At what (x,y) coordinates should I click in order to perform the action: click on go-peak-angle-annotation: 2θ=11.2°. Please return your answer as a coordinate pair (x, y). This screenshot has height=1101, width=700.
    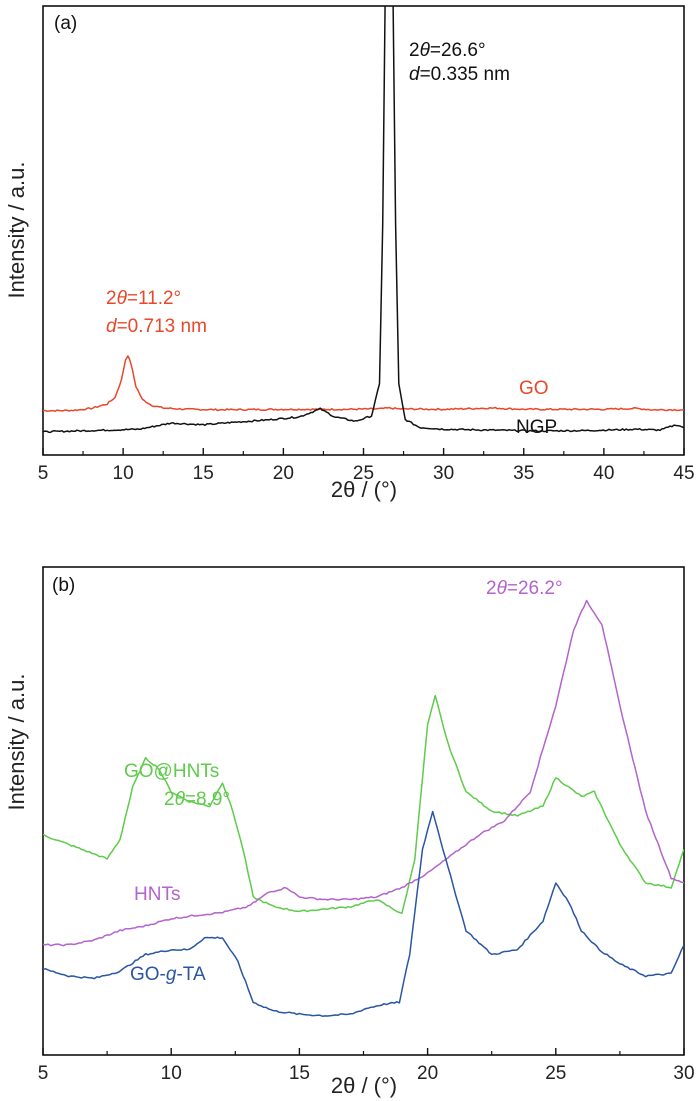
    Looking at the image, I should click on (143, 298).